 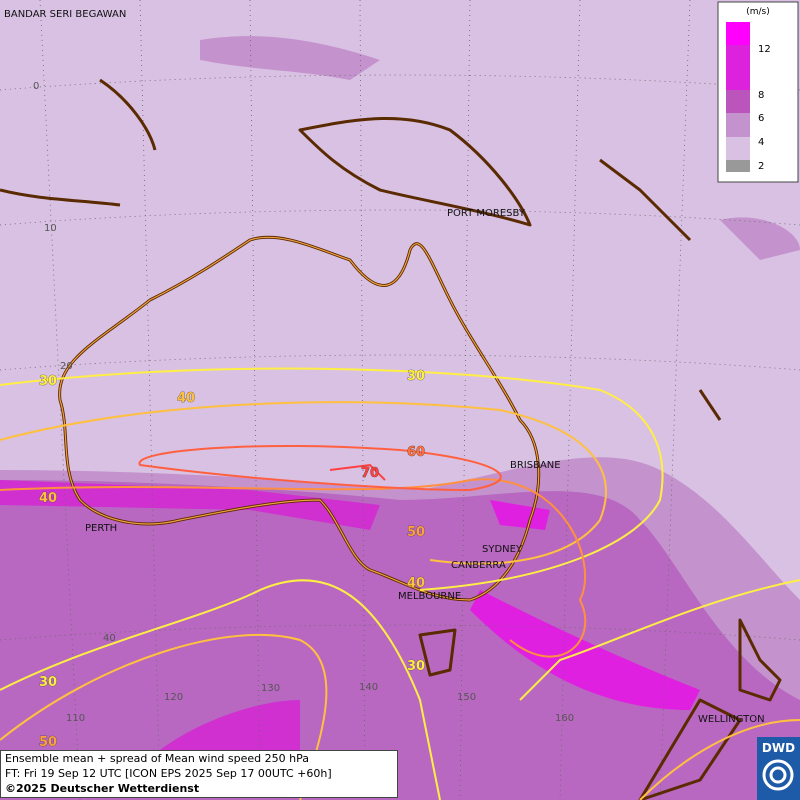 I want to click on contour-label: 70, so click(x=370, y=473).